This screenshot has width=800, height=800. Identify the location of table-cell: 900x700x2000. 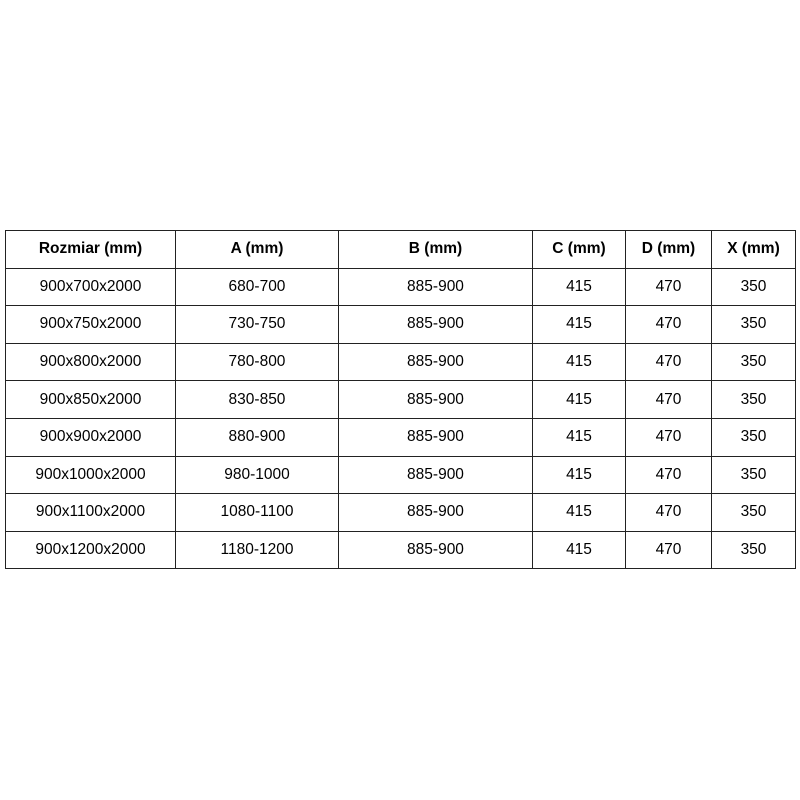
(90, 287).